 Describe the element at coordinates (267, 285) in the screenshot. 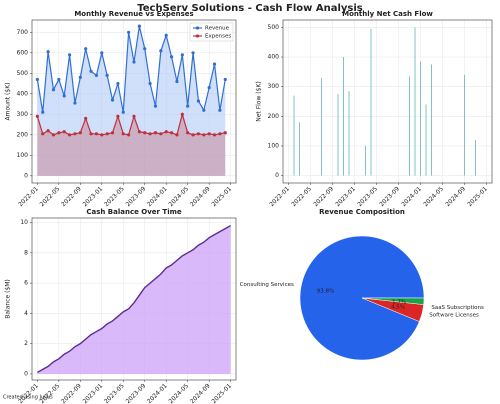

I see `slice-label: Consulting Services` at that location.